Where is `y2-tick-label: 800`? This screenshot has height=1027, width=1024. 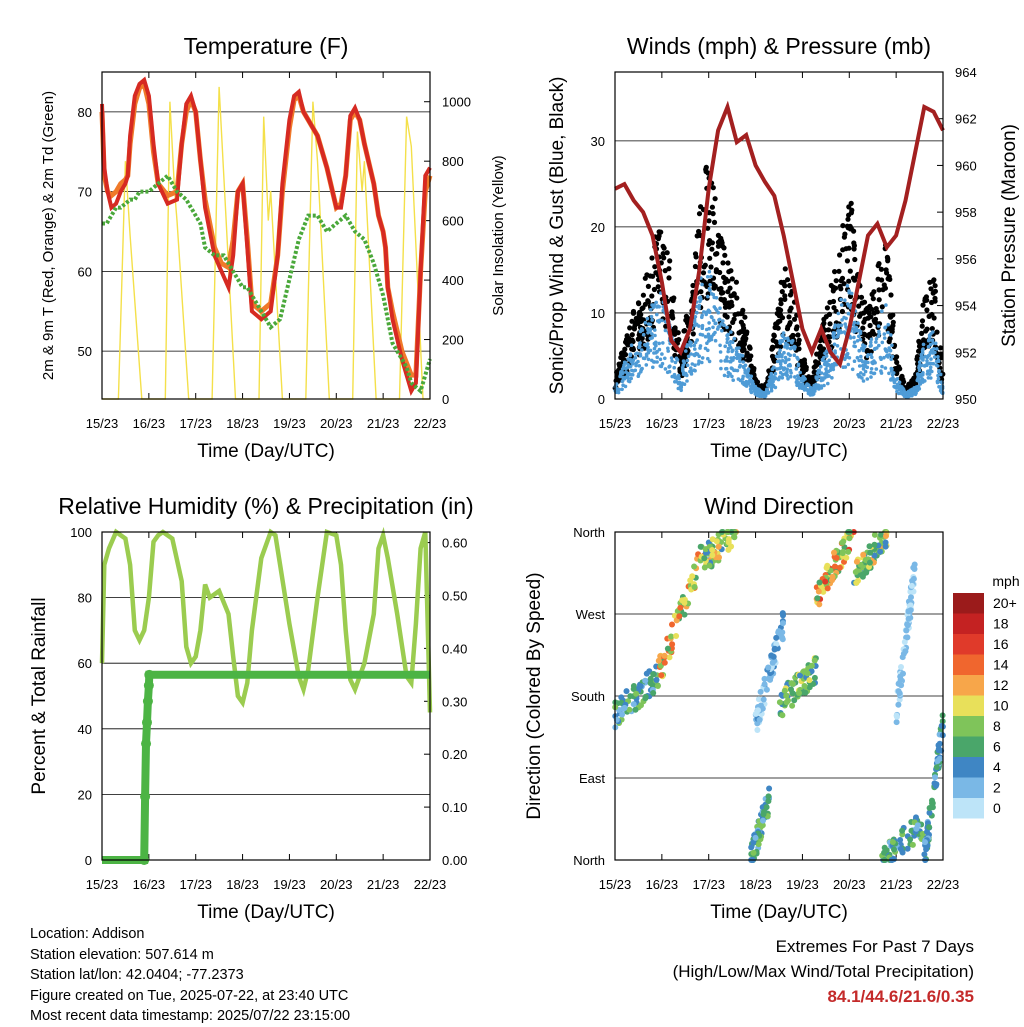 y2-tick-label: 800 is located at coordinates (453, 161).